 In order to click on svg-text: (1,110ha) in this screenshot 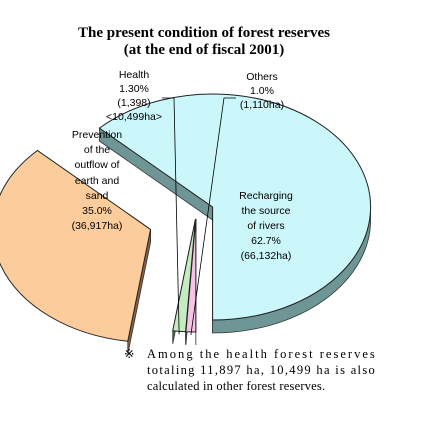, I will do `click(262, 105)`.